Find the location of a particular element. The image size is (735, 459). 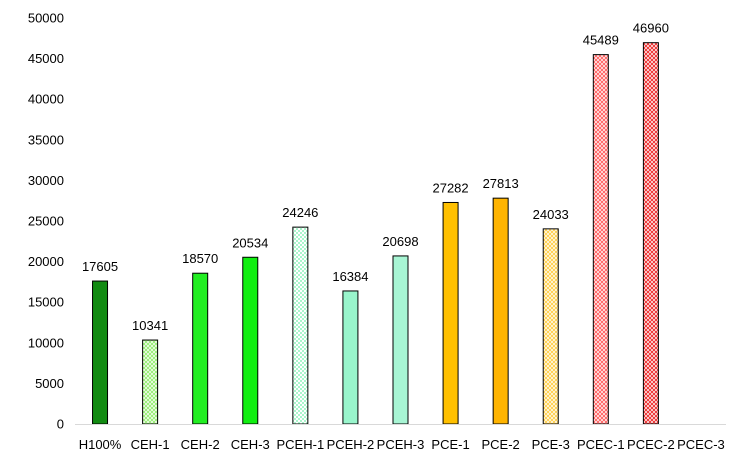

y-tick-label: 50000 is located at coordinates (46, 18).